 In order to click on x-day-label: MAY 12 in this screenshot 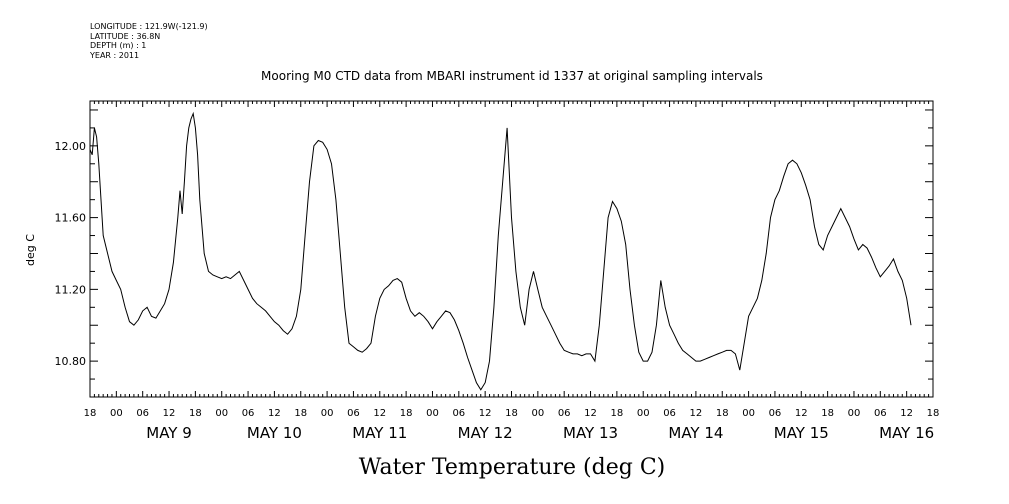, I will do `click(485, 433)`.